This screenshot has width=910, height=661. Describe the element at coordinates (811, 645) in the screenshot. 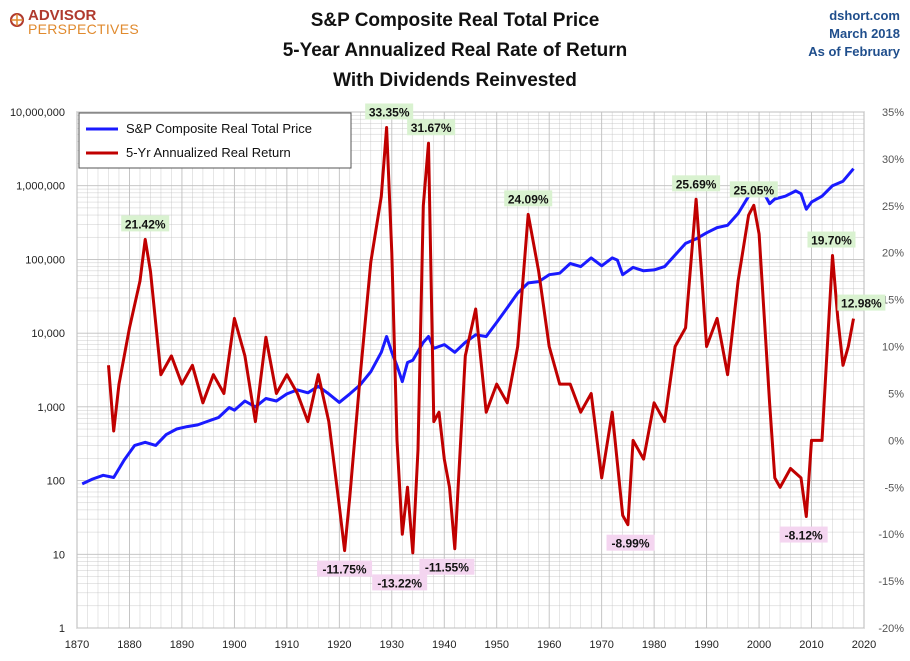

I see `x-tick-label: 2010` at that location.